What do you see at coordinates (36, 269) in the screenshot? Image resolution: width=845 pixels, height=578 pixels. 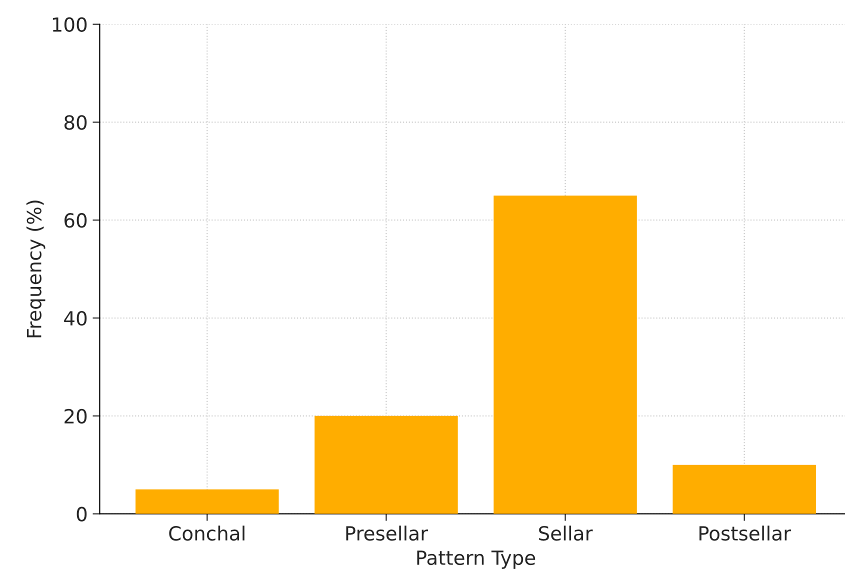 I see `y-axis-title: Frequency (%)` at bounding box center [36, 269].